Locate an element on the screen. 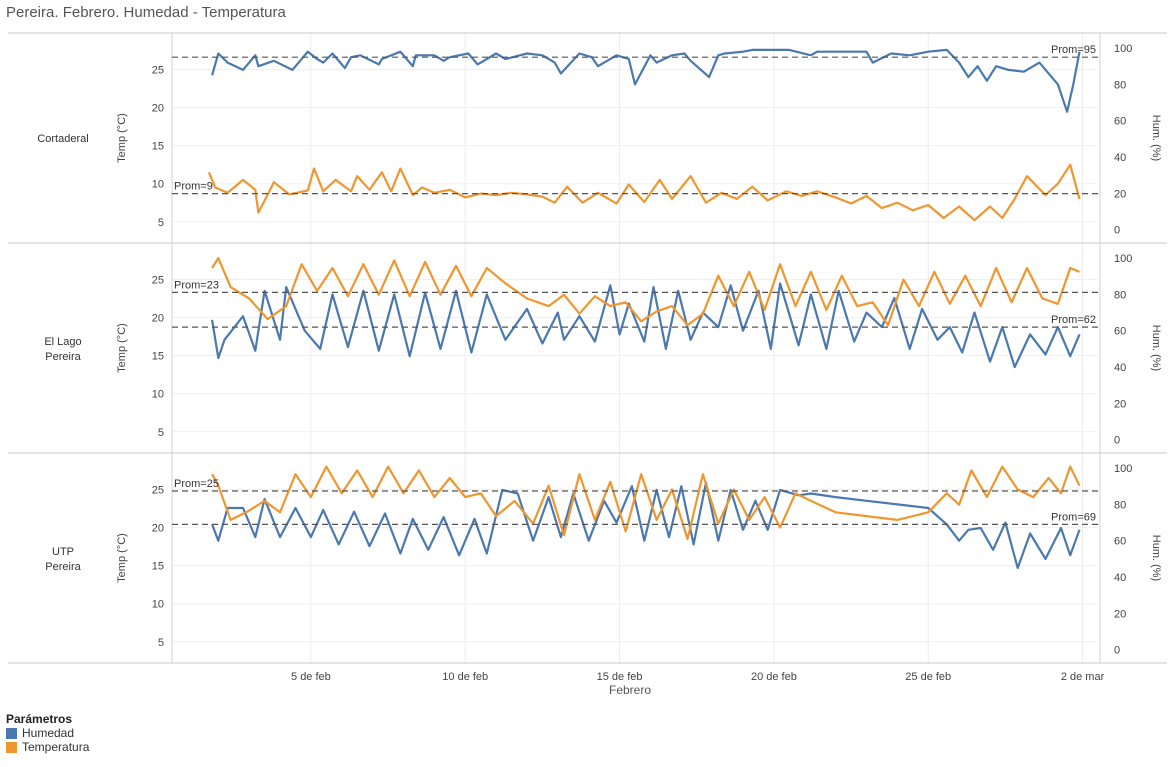 This screenshot has width=1173, height=767. legend-item-humedad: Humedad is located at coordinates (47, 733).